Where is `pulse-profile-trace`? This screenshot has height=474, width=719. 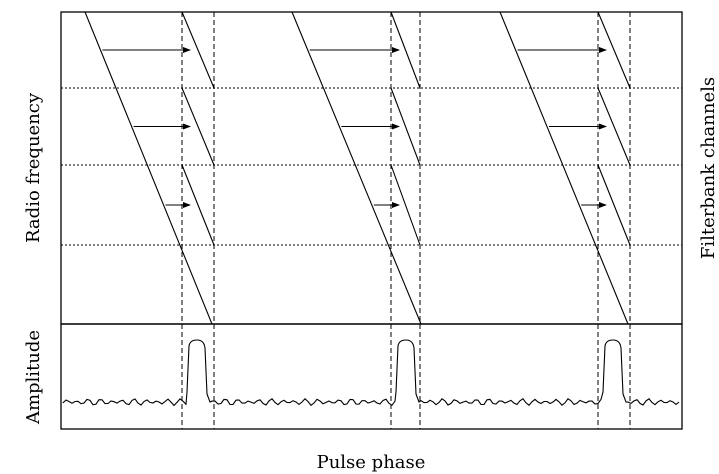 pulse-profile-trace is located at coordinates (371, 373).